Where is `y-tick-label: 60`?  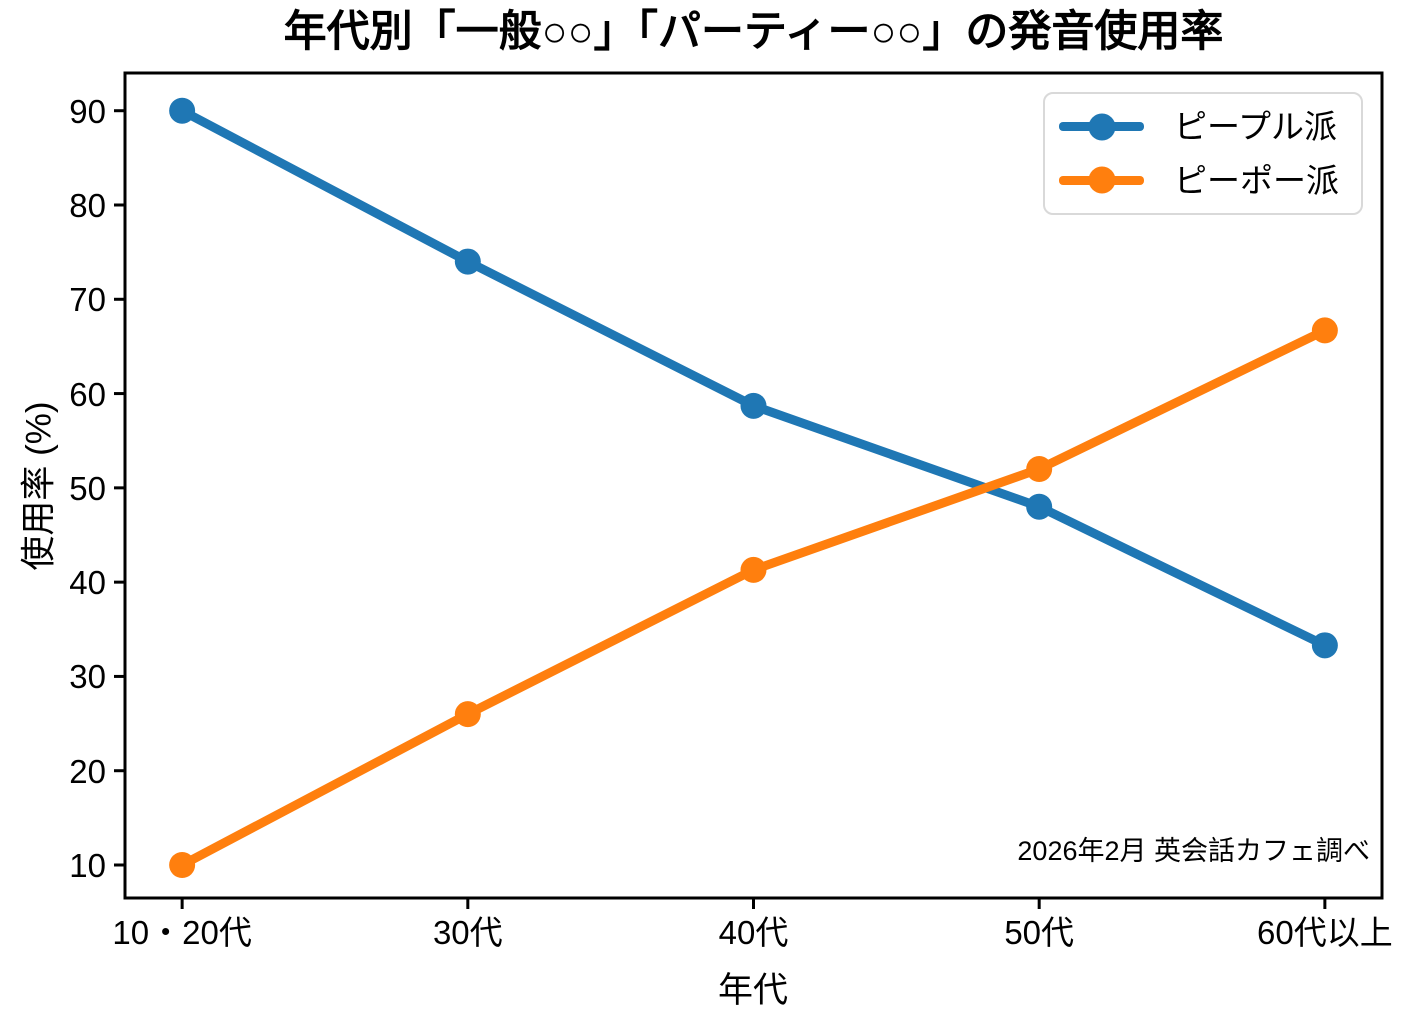
y-tick-label: 60 is located at coordinates (87, 394).